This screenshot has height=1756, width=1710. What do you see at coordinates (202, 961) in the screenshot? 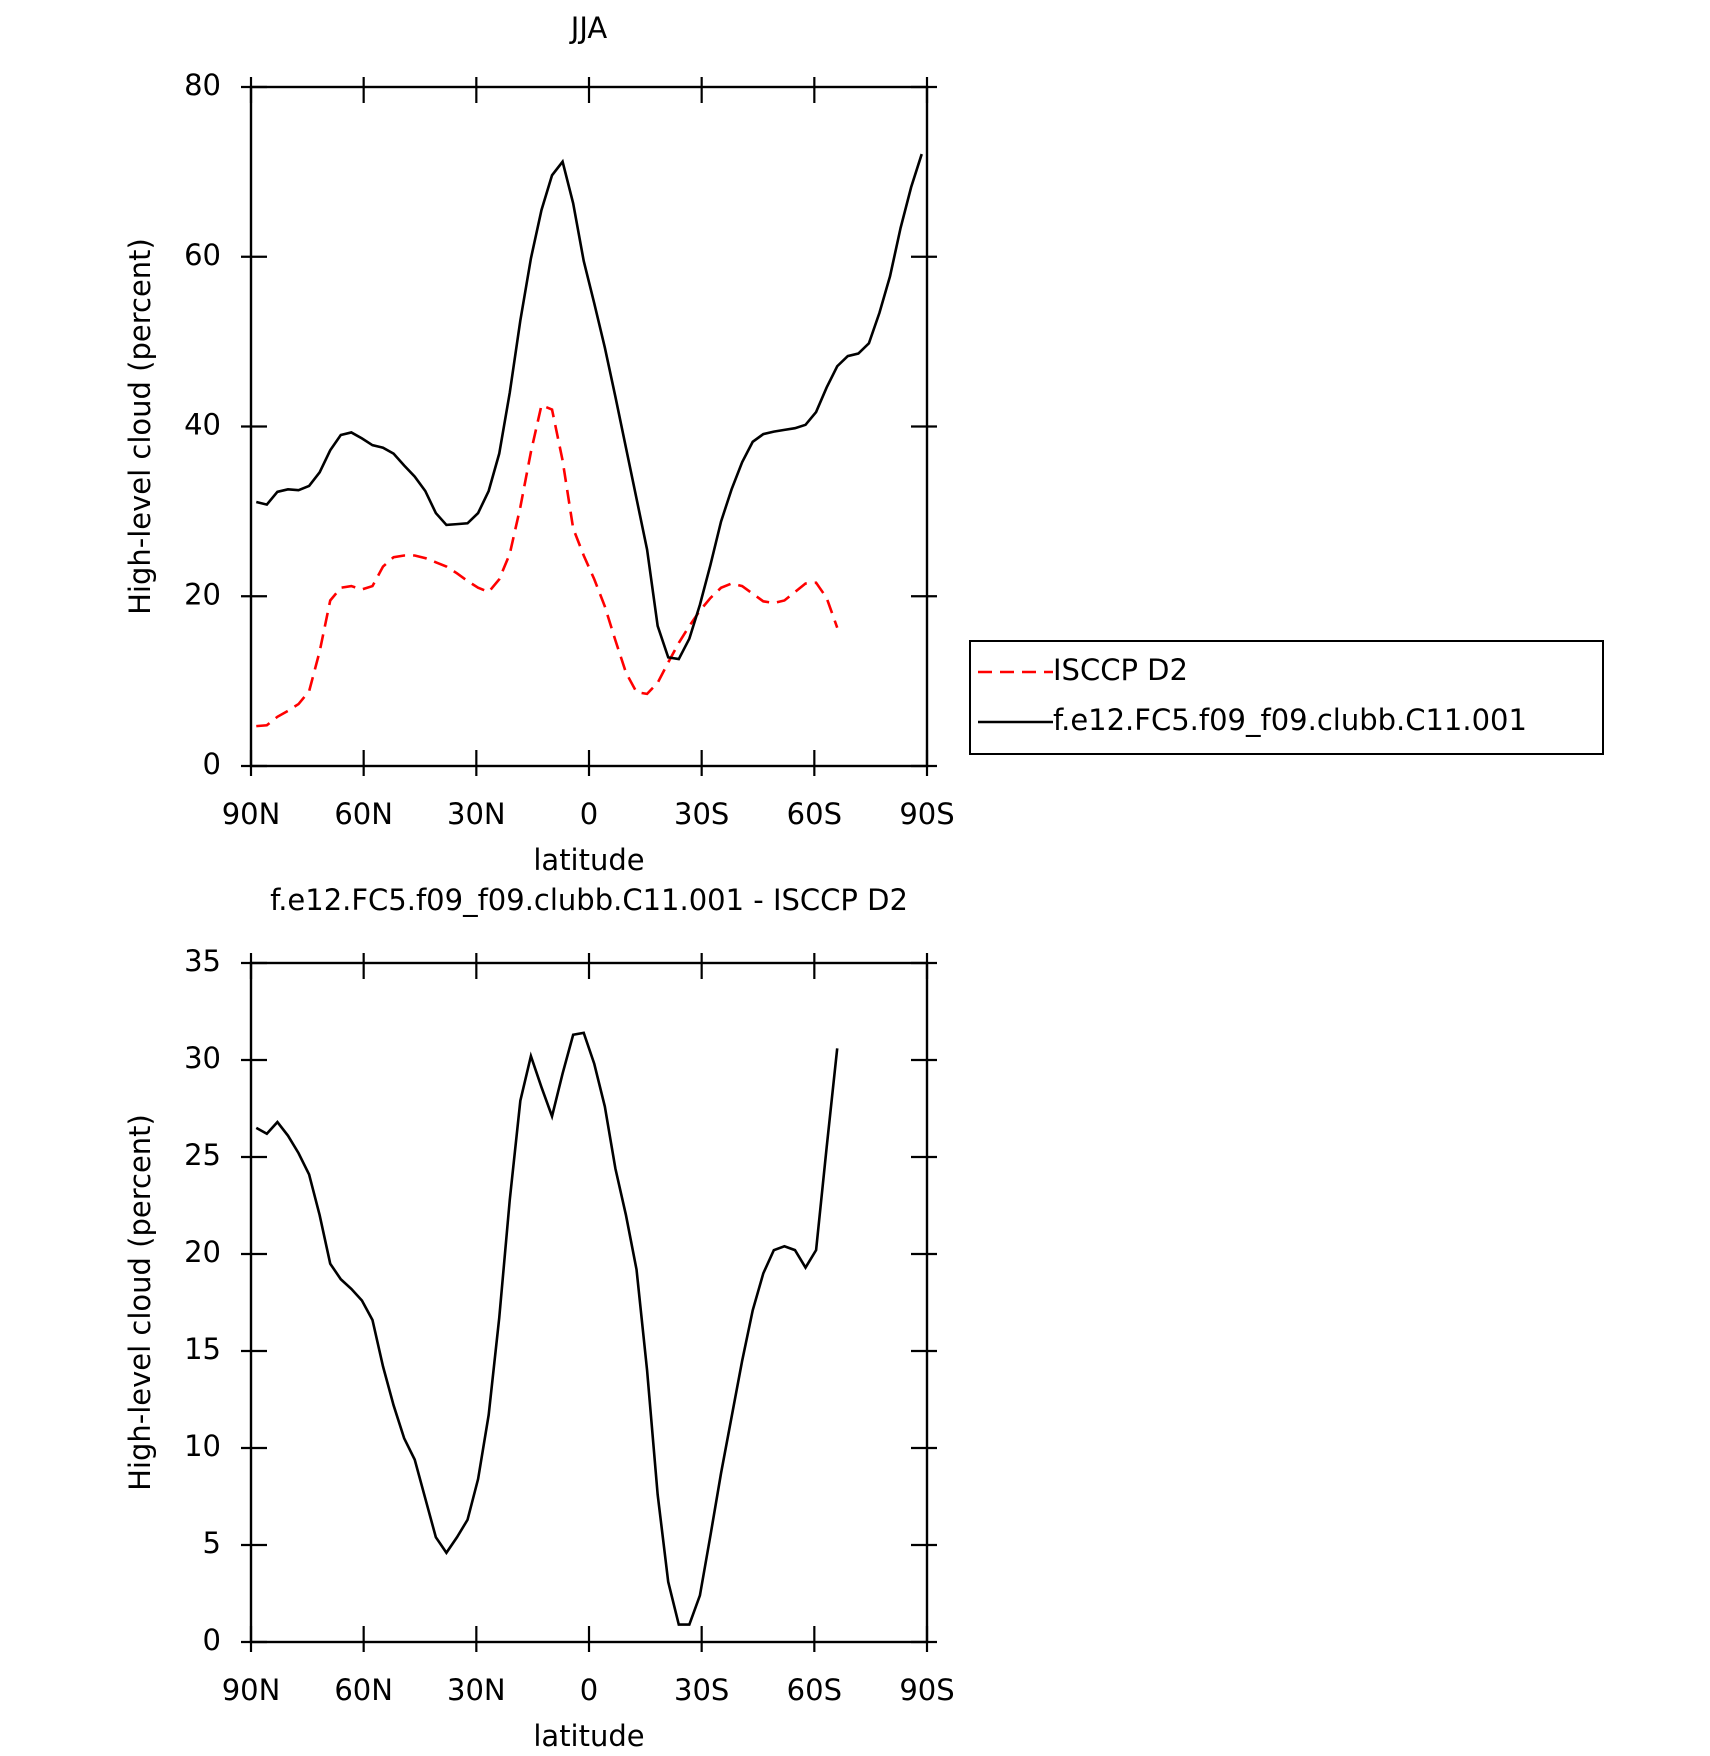
I see `y-tick-label: 35` at bounding box center [202, 961].